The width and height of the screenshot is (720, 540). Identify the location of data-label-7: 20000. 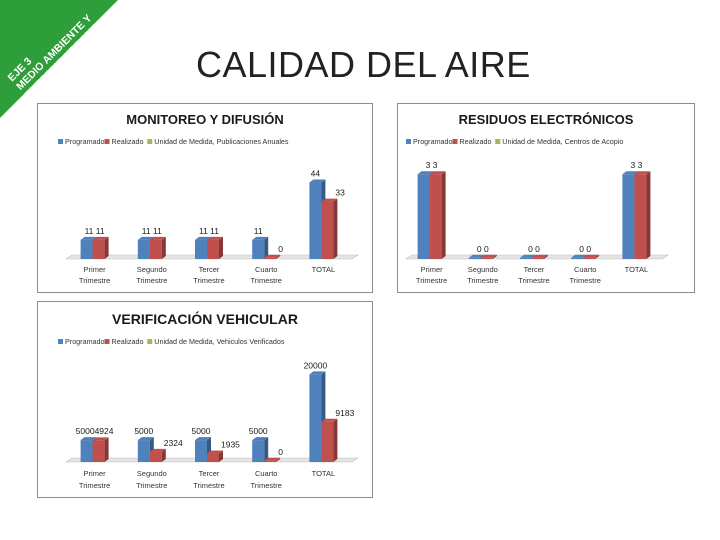
(316, 365).